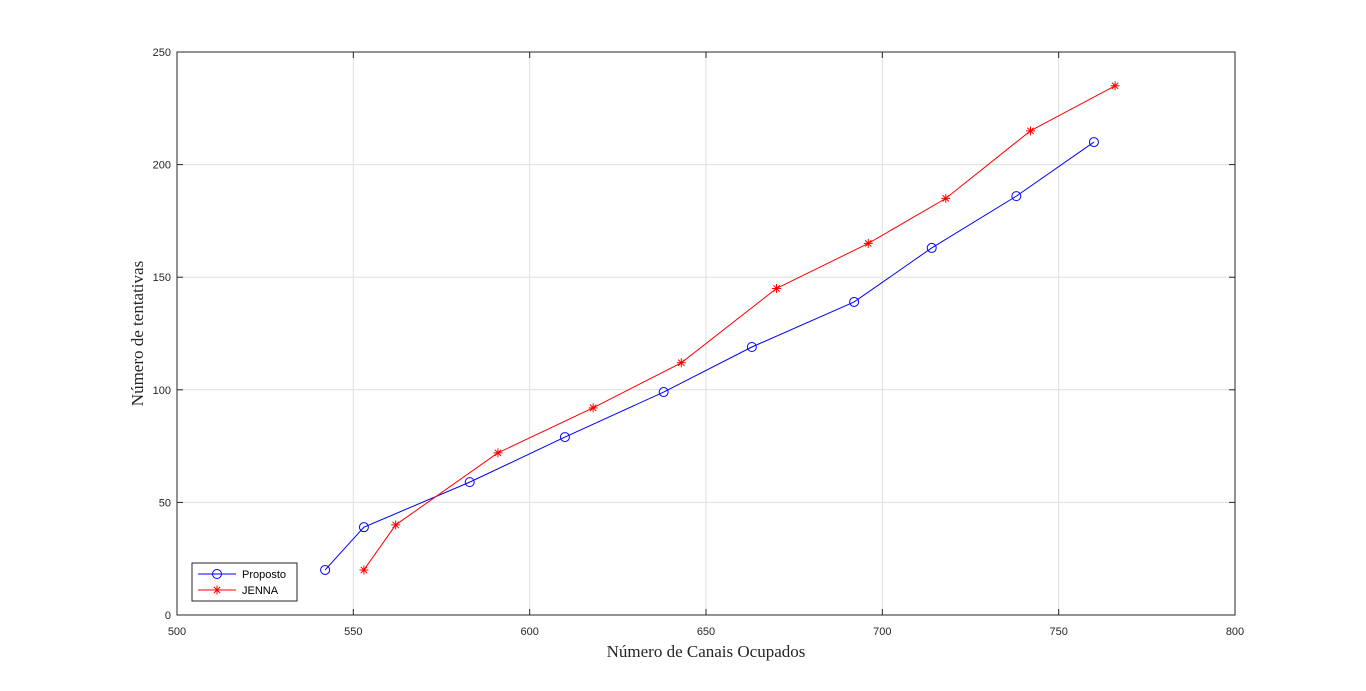 The height and width of the screenshot is (691, 1366). Describe the element at coordinates (177, 632) in the screenshot. I see `x-tick-label: 500` at that location.